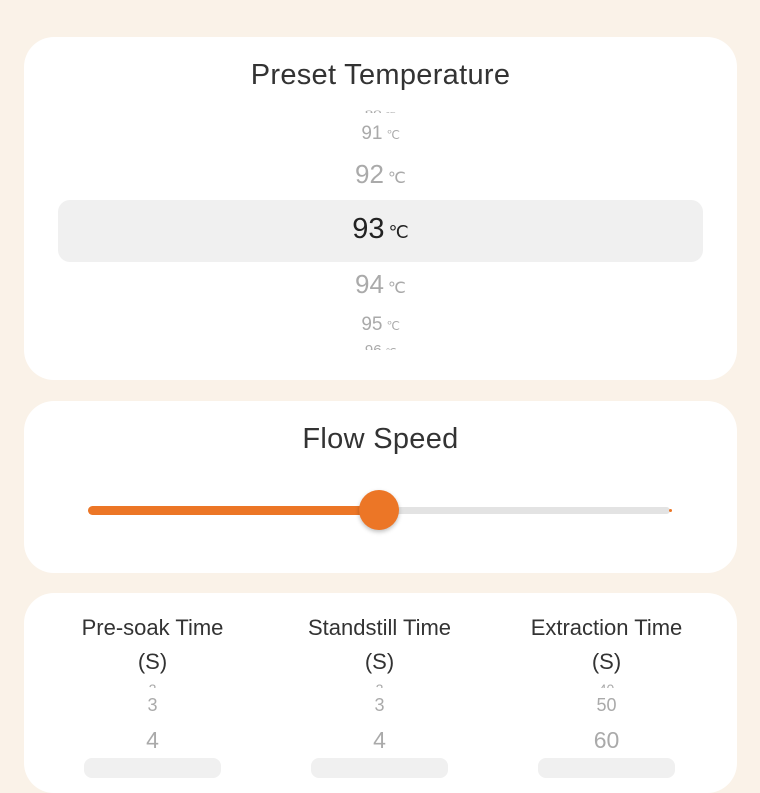 This screenshot has height=793, width=760. I want to click on flow-speed-title: Flow Speed, so click(380, 439).